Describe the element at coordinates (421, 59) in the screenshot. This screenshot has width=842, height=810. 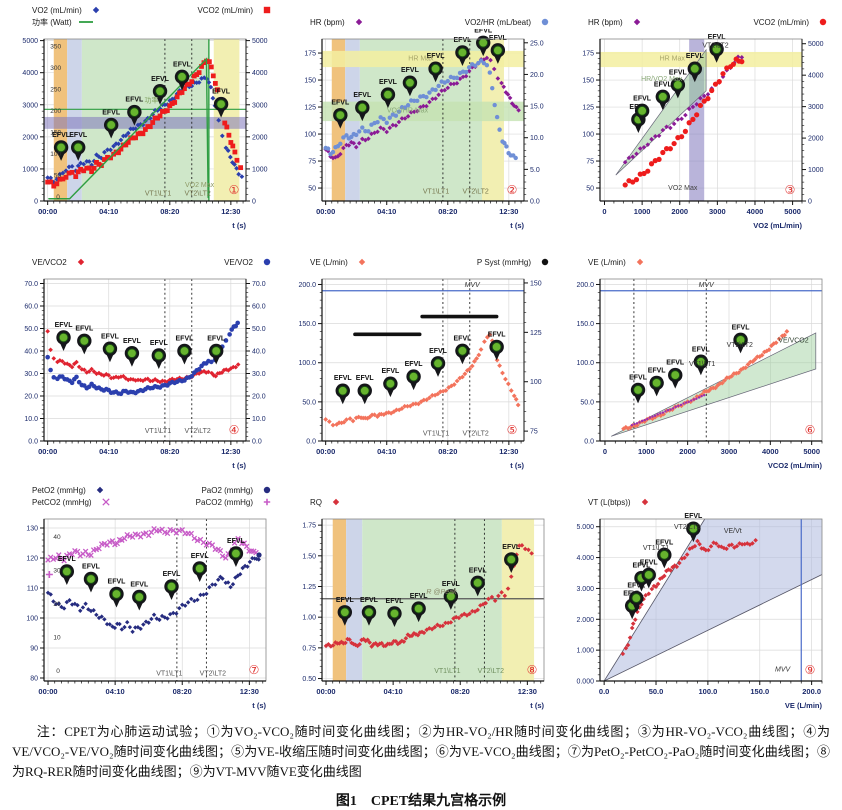
I see `svg-text: HR Max` at that location.